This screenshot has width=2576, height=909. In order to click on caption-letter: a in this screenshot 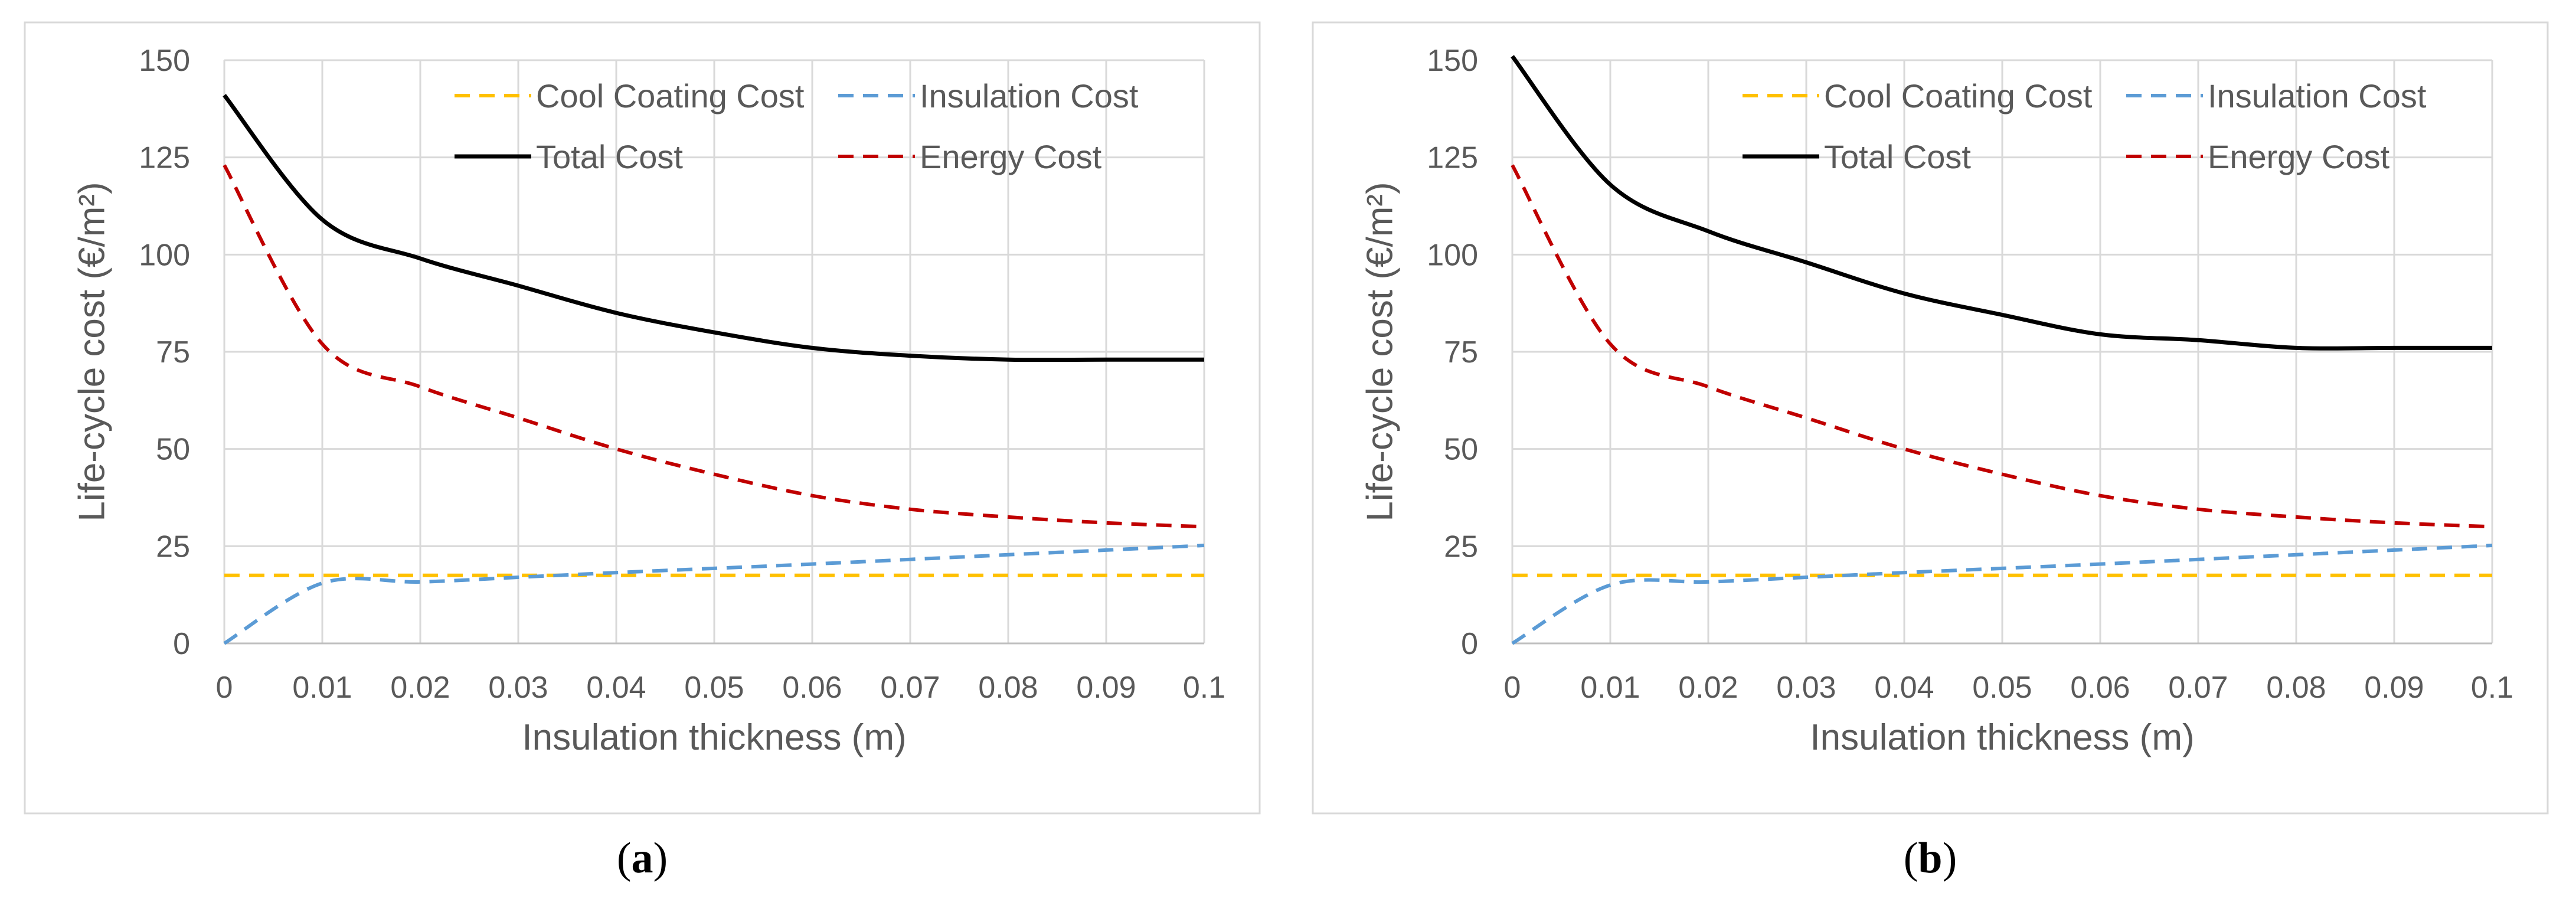, I will do `click(642, 858)`.